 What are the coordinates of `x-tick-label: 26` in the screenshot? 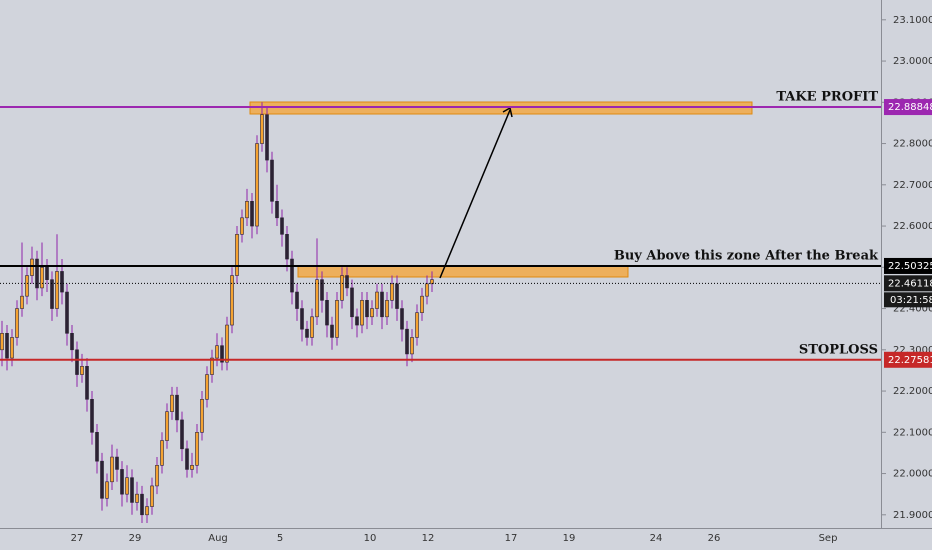 It's located at (714, 538).